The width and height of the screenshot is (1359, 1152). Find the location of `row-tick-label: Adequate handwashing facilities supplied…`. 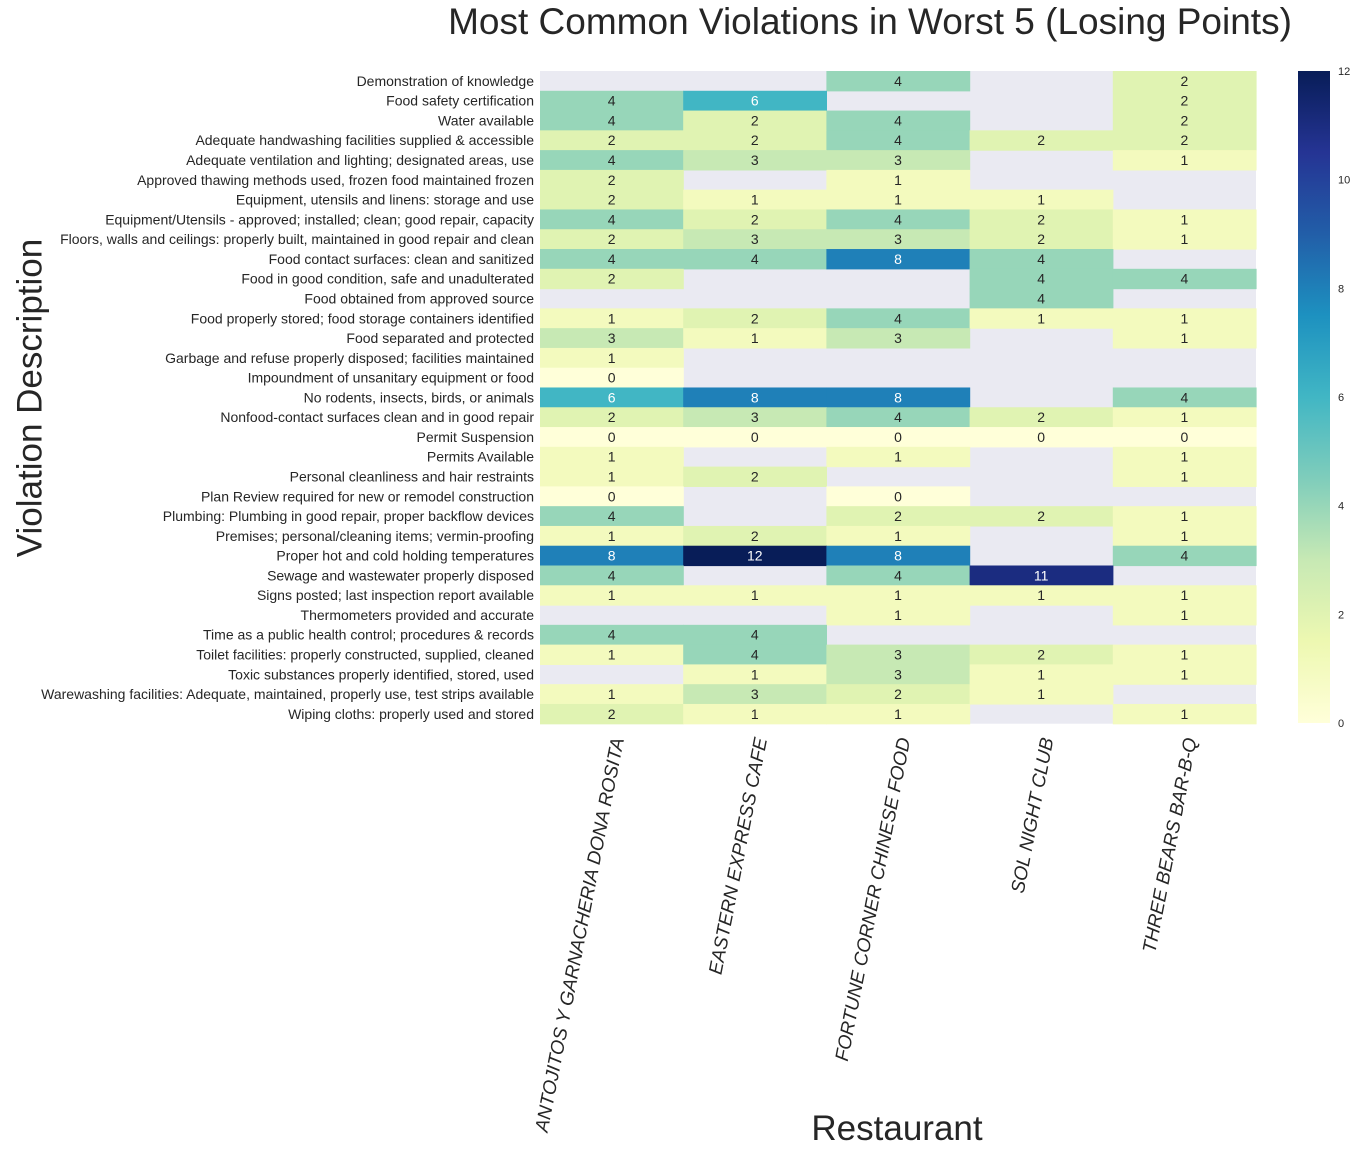

row-tick-label: Adequate handwashing facilities supplied… is located at coordinates (364, 140).